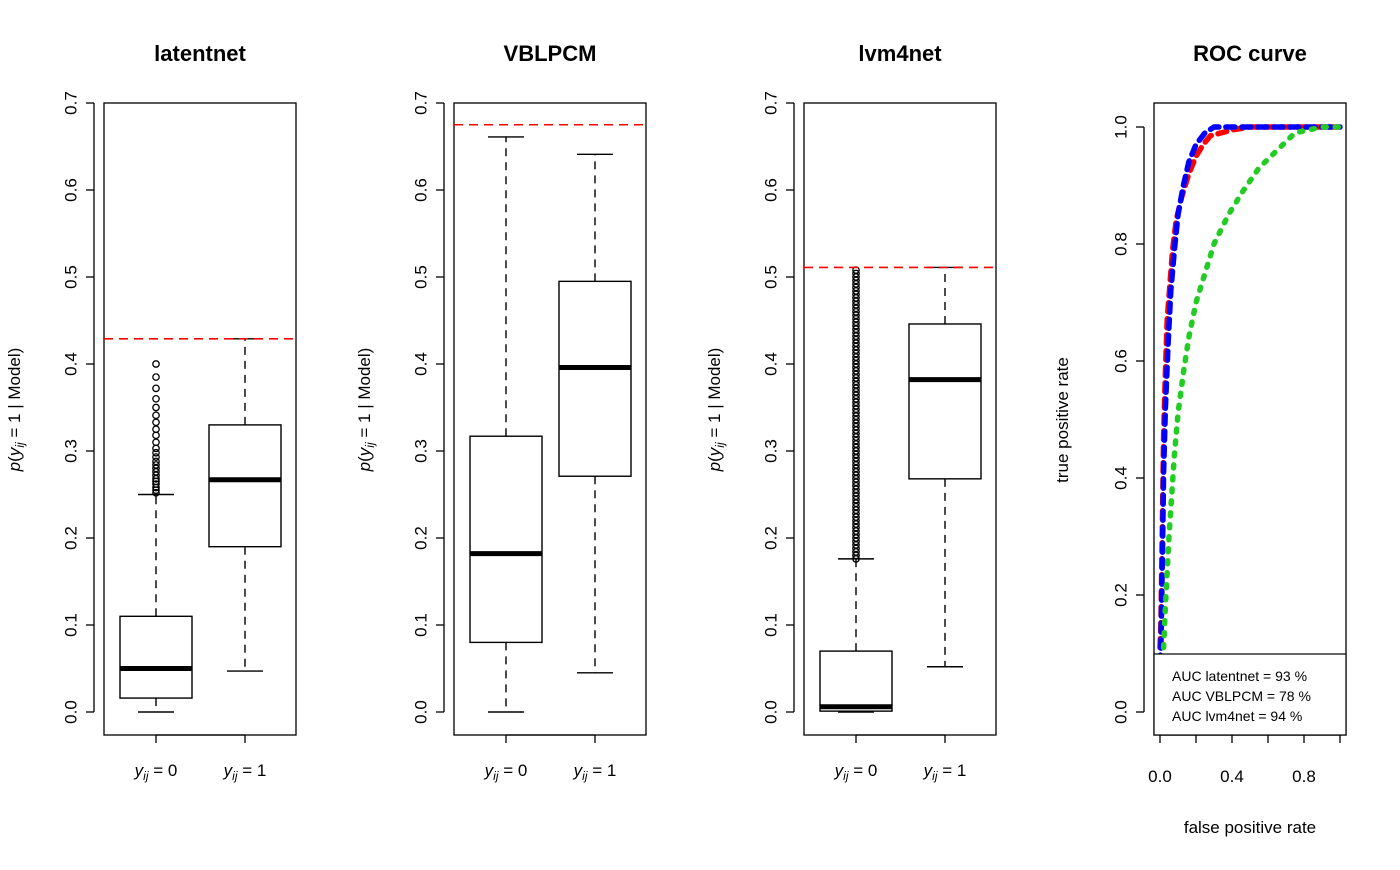 The image size is (1400, 870). What do you see at coordinates (1250, 827) in the screenshot?
I see `x-axis-label: false positive rate` at bounding box center [1250, 827].